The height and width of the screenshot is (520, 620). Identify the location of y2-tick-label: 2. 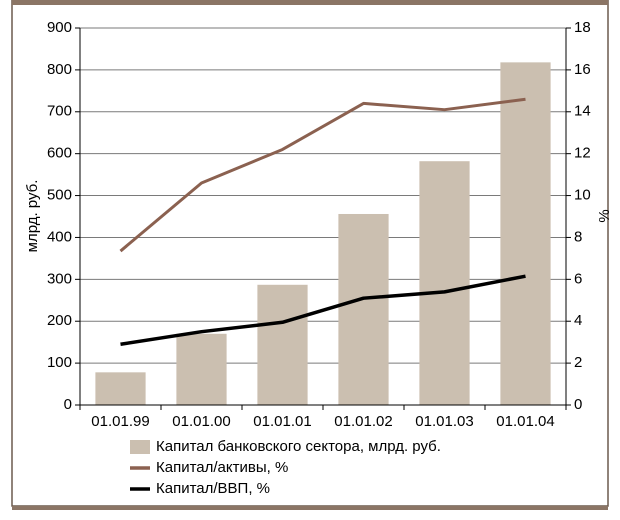
(578, 362).